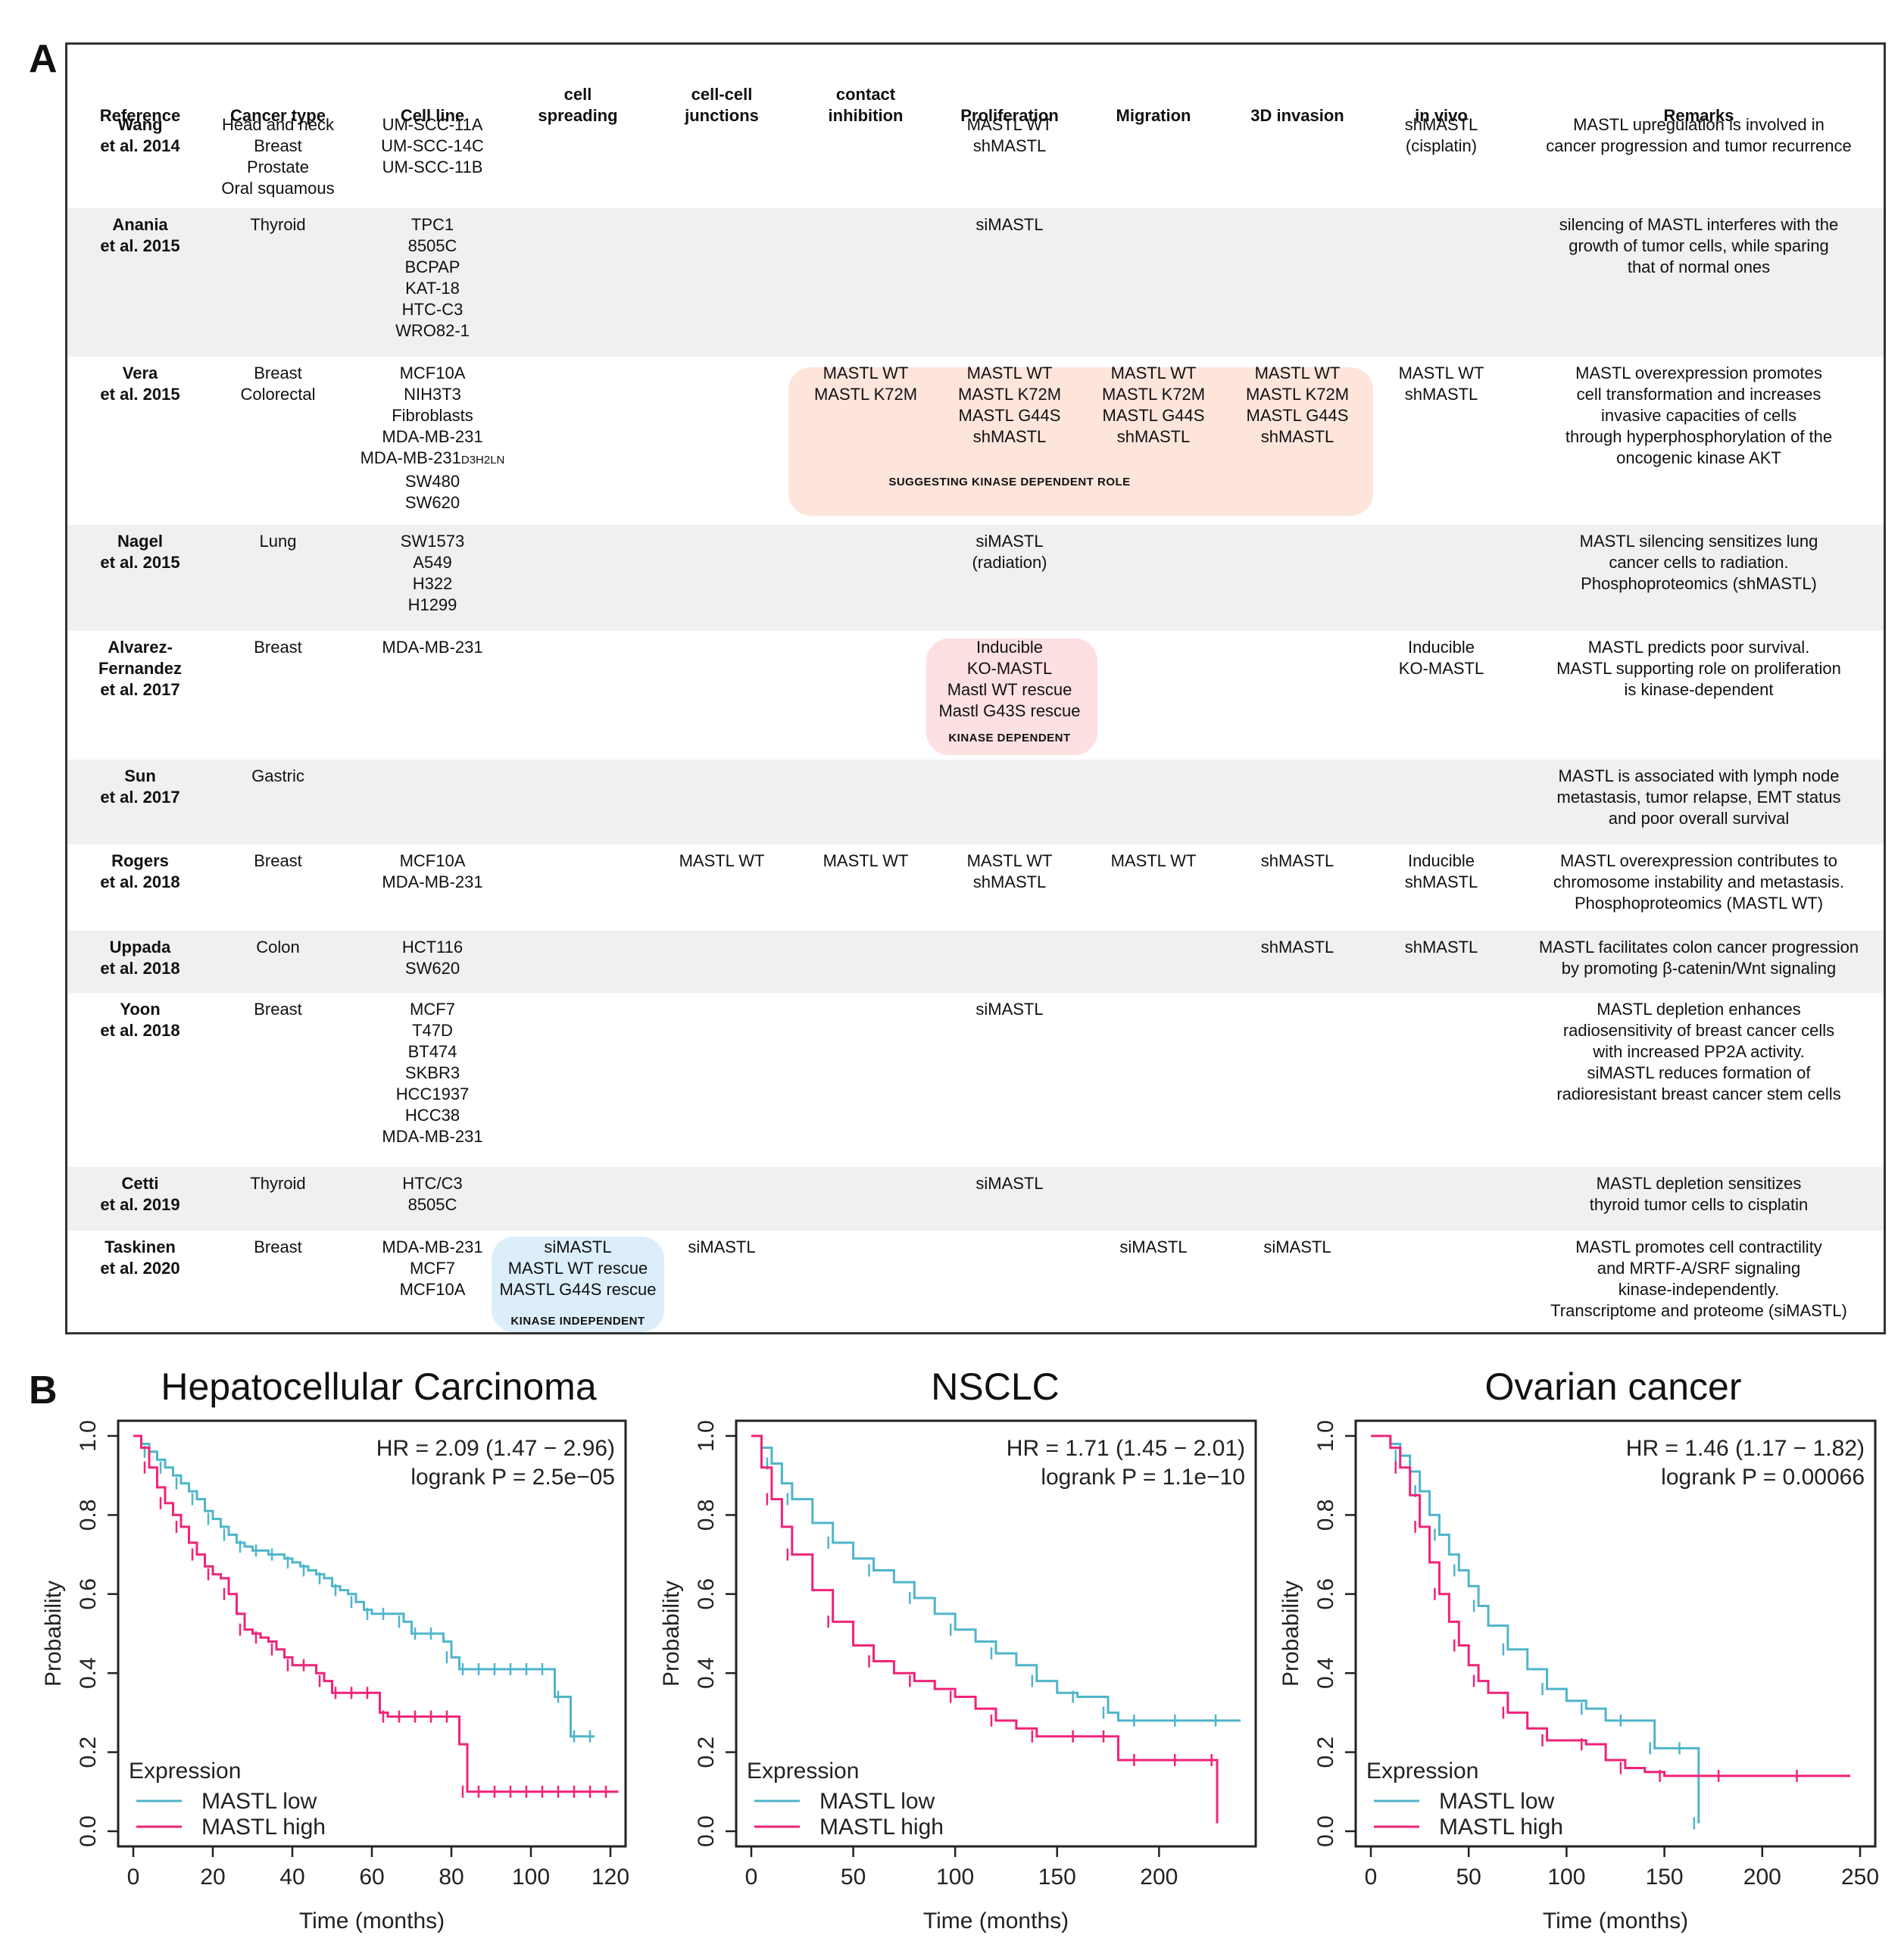 This screenshot has width=1901, height=1960. Describe the element at coordinates (432, 1183) in the screenshot. I see `cell-line: HTC/C3` at that location.